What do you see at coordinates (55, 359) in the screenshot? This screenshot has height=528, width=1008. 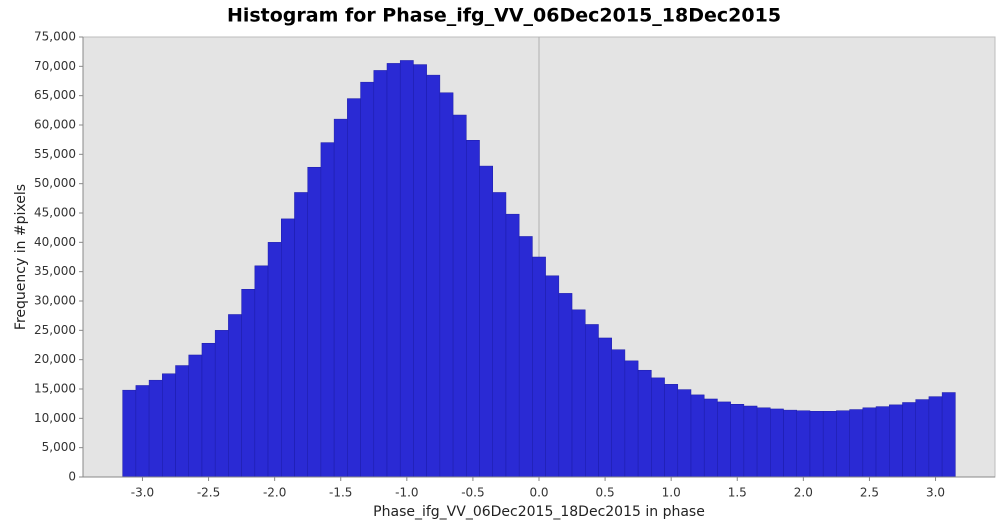 I see `y-tick-label: 20,000` at bounding box center [55, 359].